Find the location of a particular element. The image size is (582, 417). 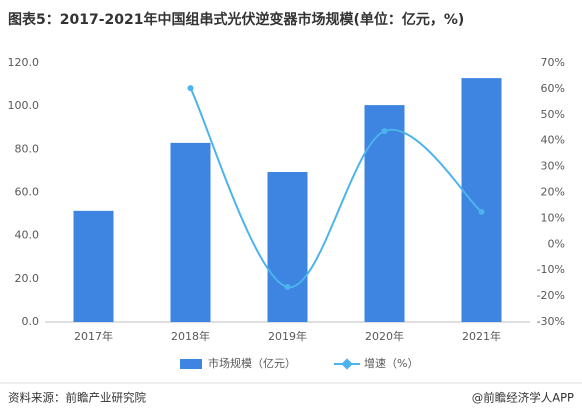

x-tick-label: 2020年 is located at coordinates (384, 336).